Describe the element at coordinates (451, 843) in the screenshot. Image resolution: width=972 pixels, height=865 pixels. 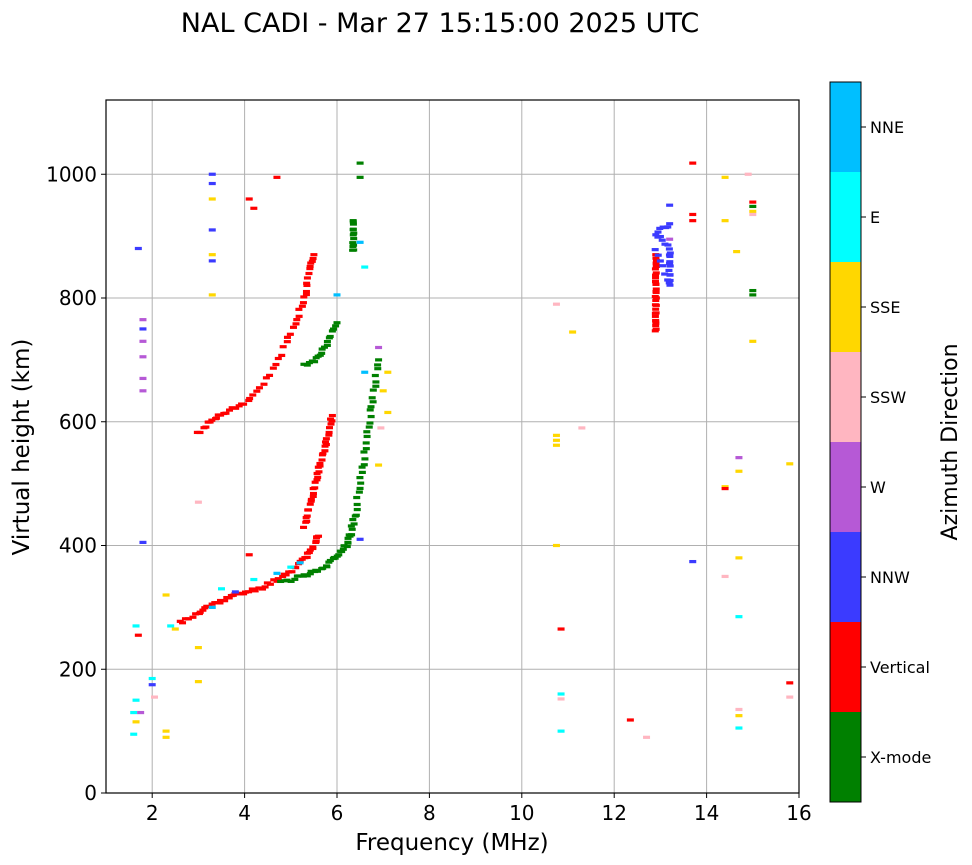
I see `x-axis-label: Frequency (MHz)` at that location.